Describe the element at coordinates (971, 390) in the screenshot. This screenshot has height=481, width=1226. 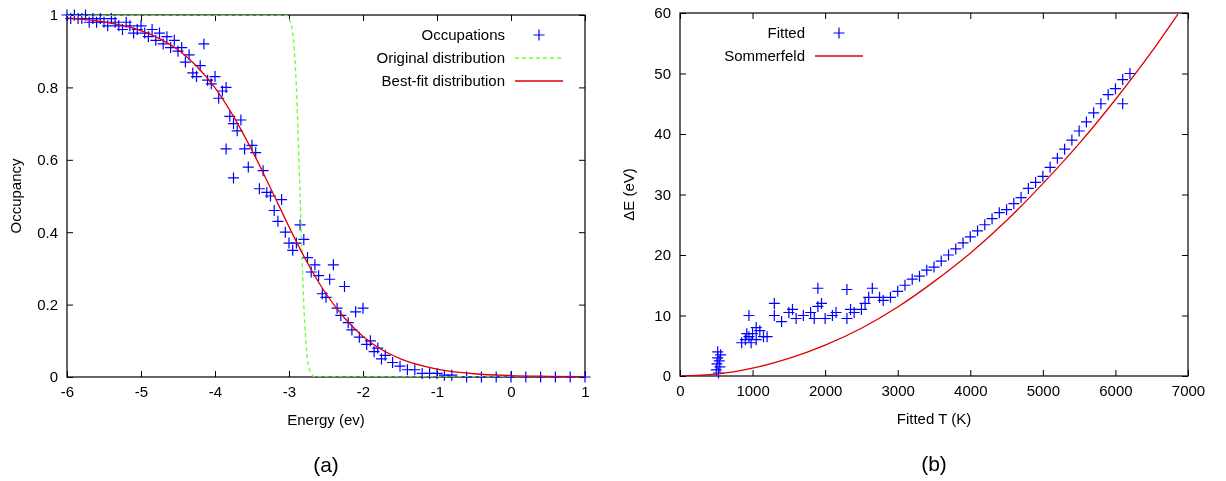
I see `x-tick-label: 4000` at that location.